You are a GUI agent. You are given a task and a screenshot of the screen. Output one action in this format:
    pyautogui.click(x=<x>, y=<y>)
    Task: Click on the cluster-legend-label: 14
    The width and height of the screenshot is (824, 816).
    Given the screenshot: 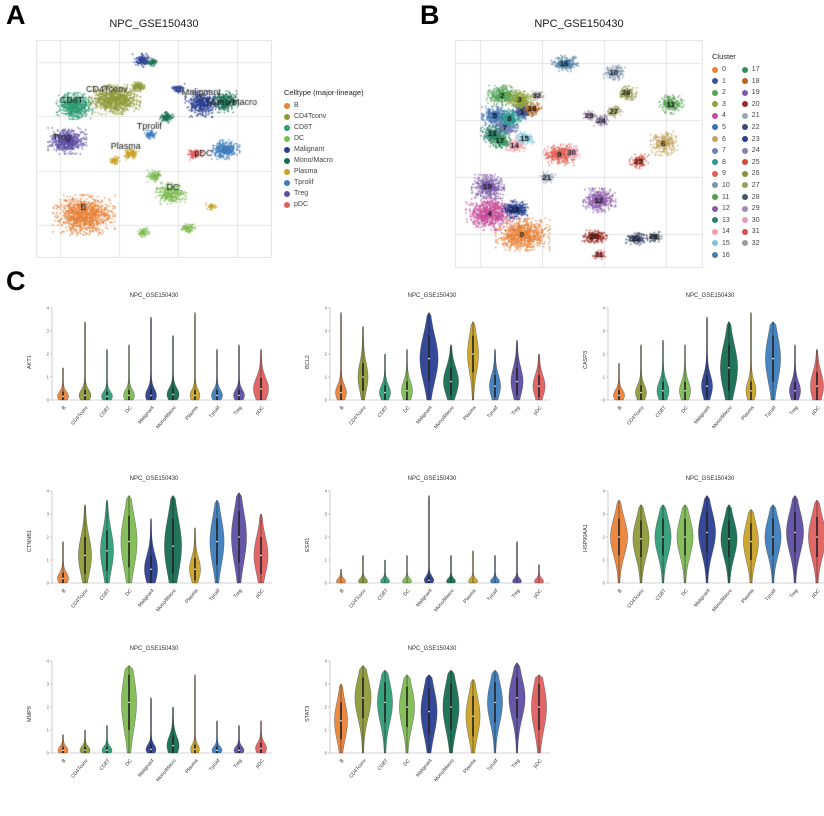 What is the action you would take?
    pyautogui.click(x=726, y=232)
    